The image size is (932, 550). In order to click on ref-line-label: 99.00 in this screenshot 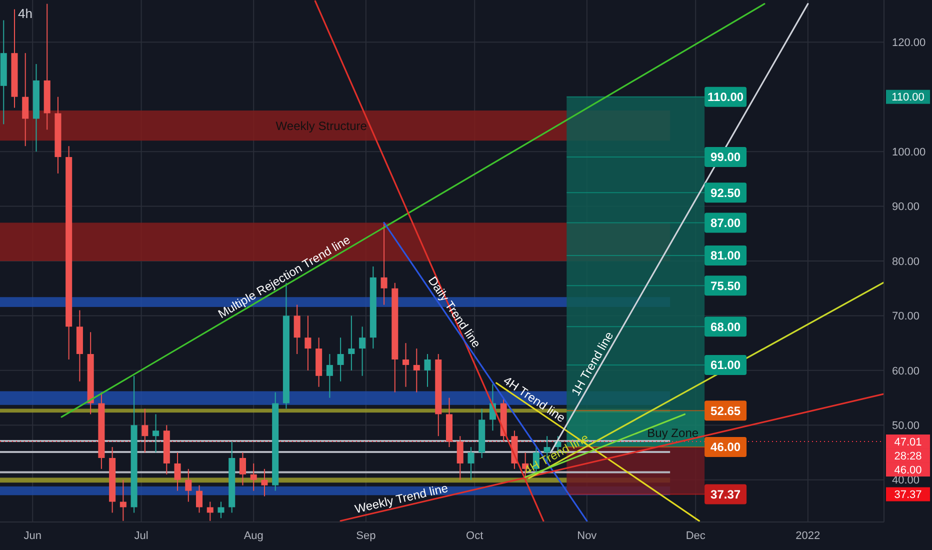, I will do `click(725, 157)`.